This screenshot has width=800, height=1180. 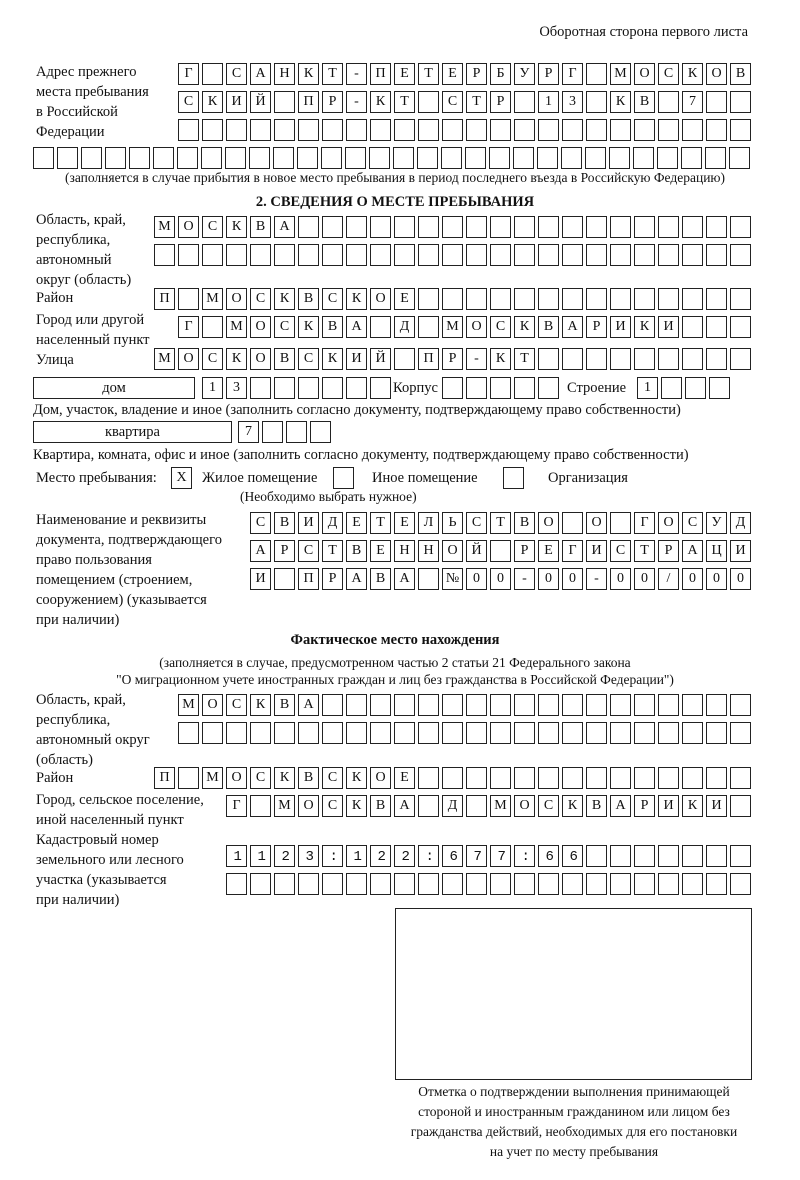 I want to click on char-box: Г, so click(x=188, y=327).